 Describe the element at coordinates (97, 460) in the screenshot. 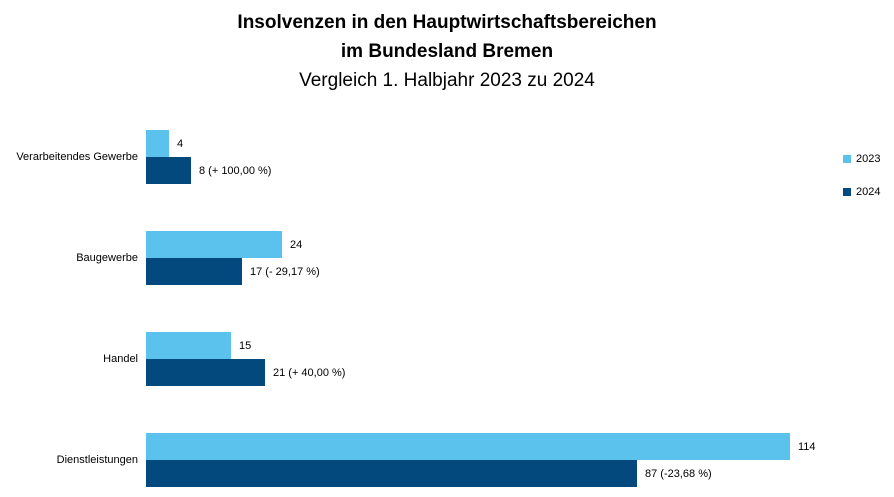

I see `category-label-dienstleistungen: Dienstleistungen` at that location.